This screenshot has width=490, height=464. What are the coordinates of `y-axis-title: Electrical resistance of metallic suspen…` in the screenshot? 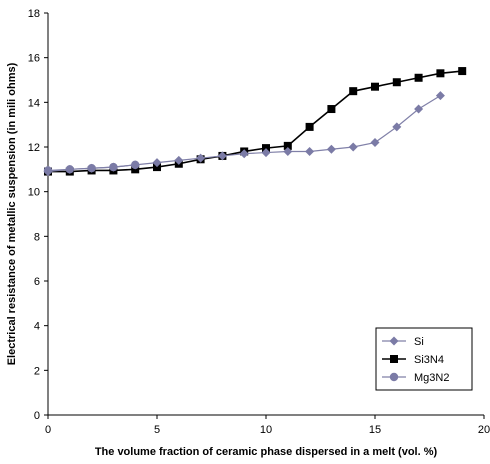 It's located at (12, 213).